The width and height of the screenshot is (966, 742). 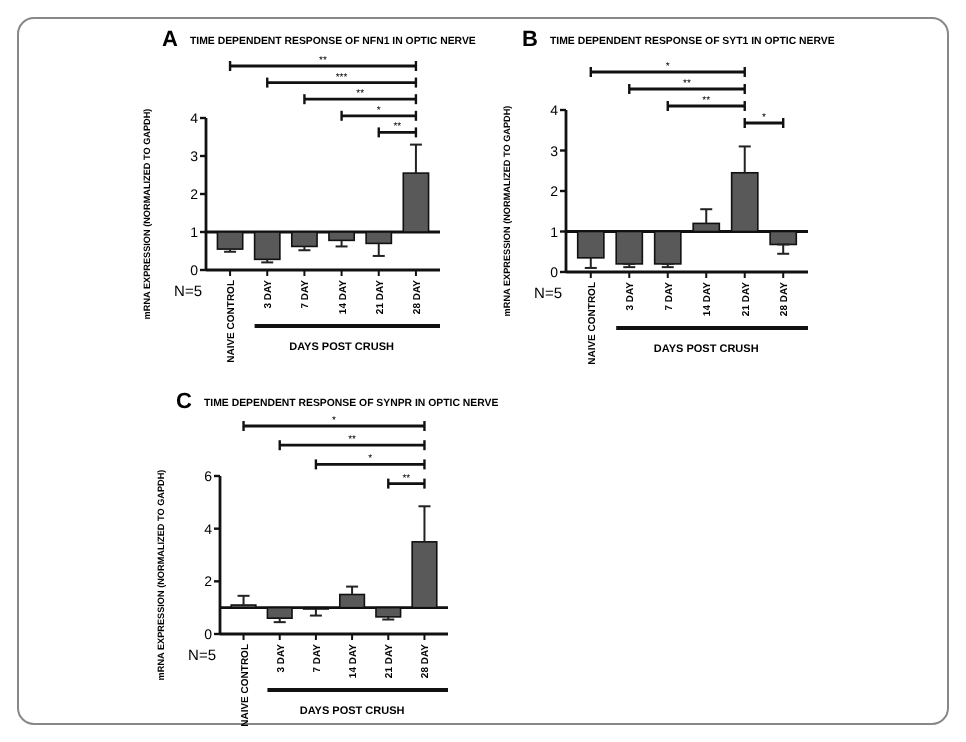 I want to click on text: B, so click(x=530, y=40).